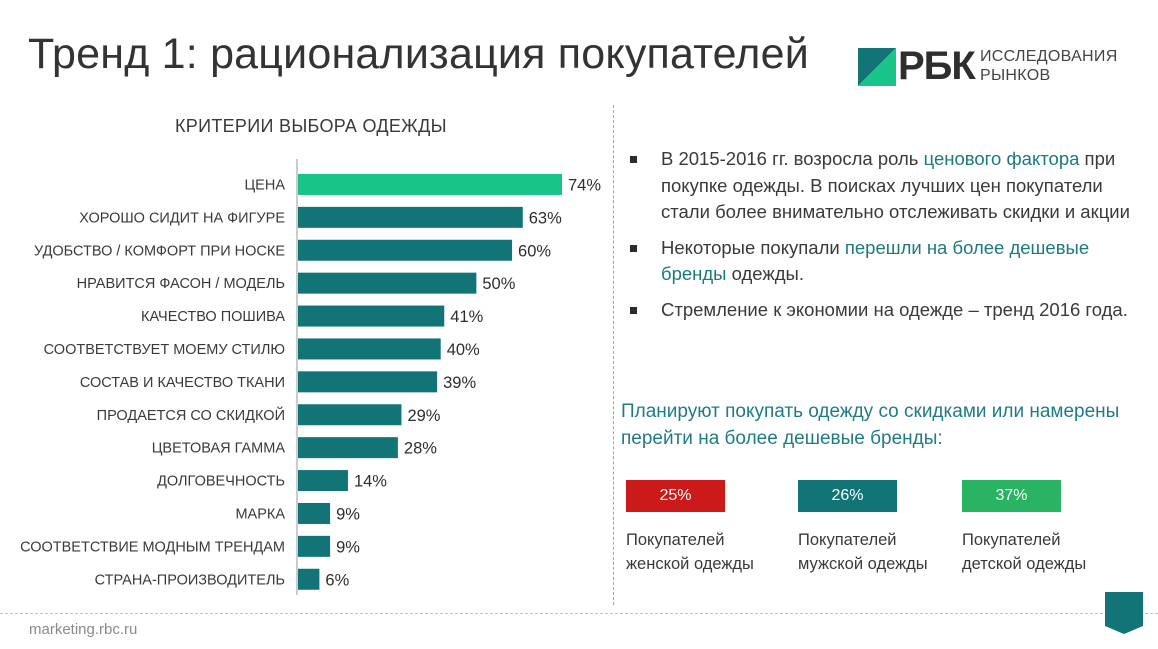 The width and height of the screenshot is (1158, 649). Describe the element at coordinates (545, 218) in the screenshot. I see `value-label: 63%` at that location.